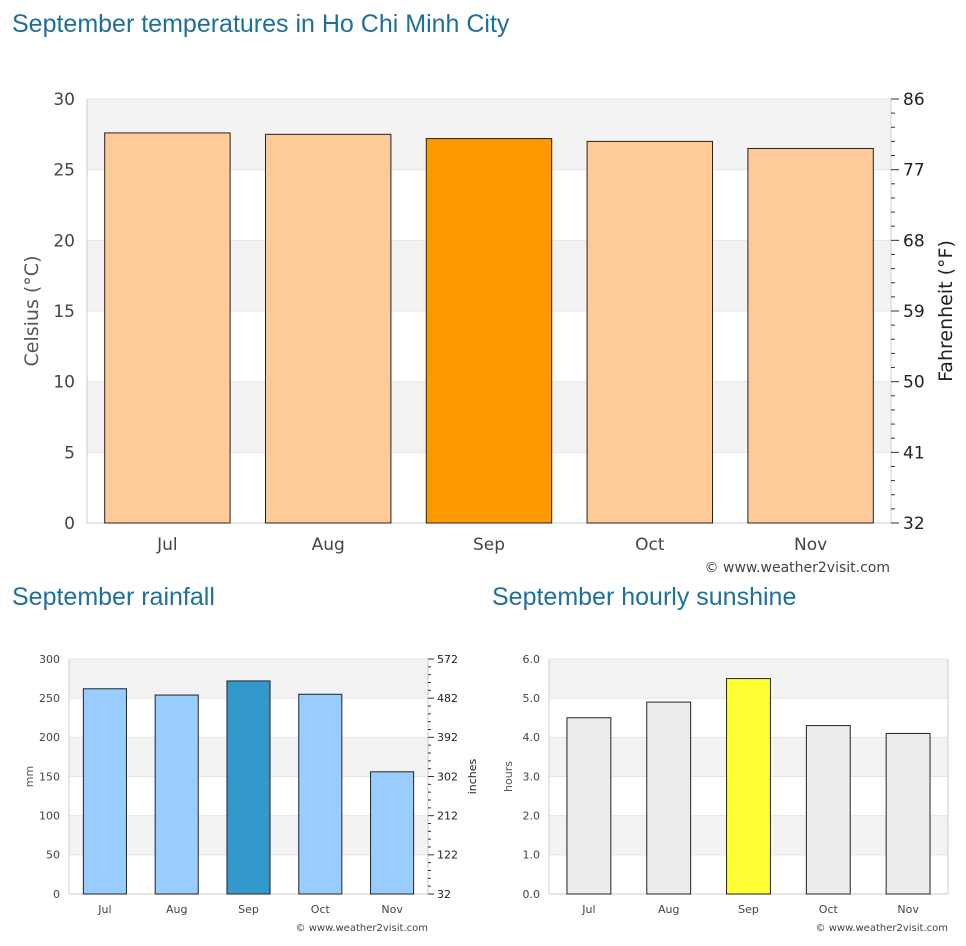  What do you see at coordinates (176, 794) in the screenshot?
I see `rain-bar-aug` at bounding box center [176, 794].